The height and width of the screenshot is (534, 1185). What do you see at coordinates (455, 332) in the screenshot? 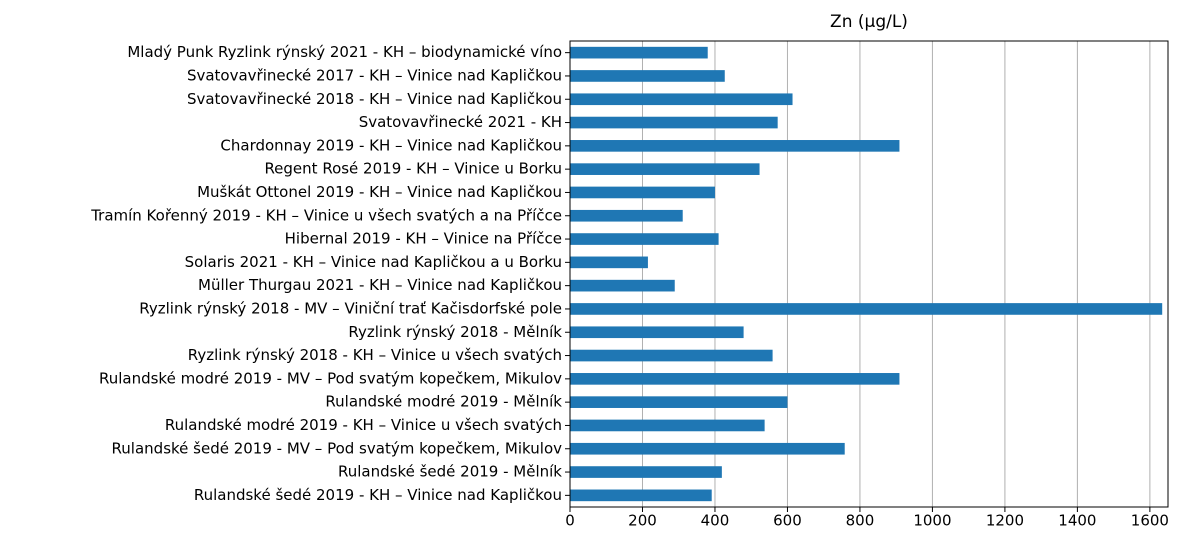
I see `y-tick-label: Ryzlink rýnský 2018 - Mělník` at bounding box center [455, 332].